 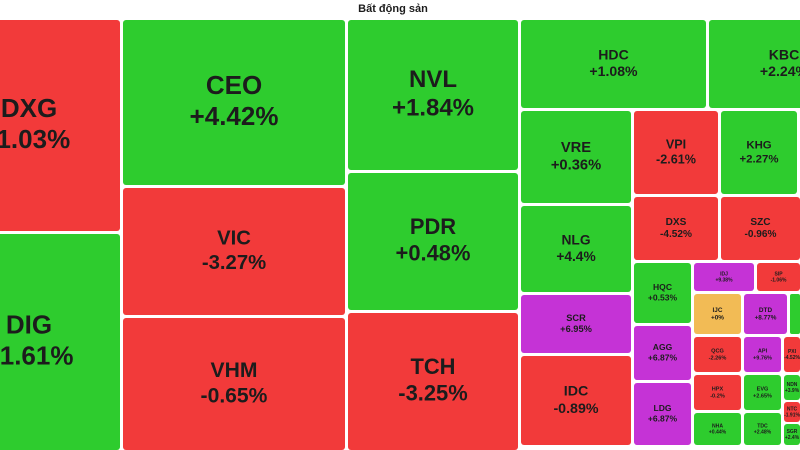 What do you see at coordinates (663, 347) in the screenshot?
I see `ticker: AGG` at bounding box center [663, 347].